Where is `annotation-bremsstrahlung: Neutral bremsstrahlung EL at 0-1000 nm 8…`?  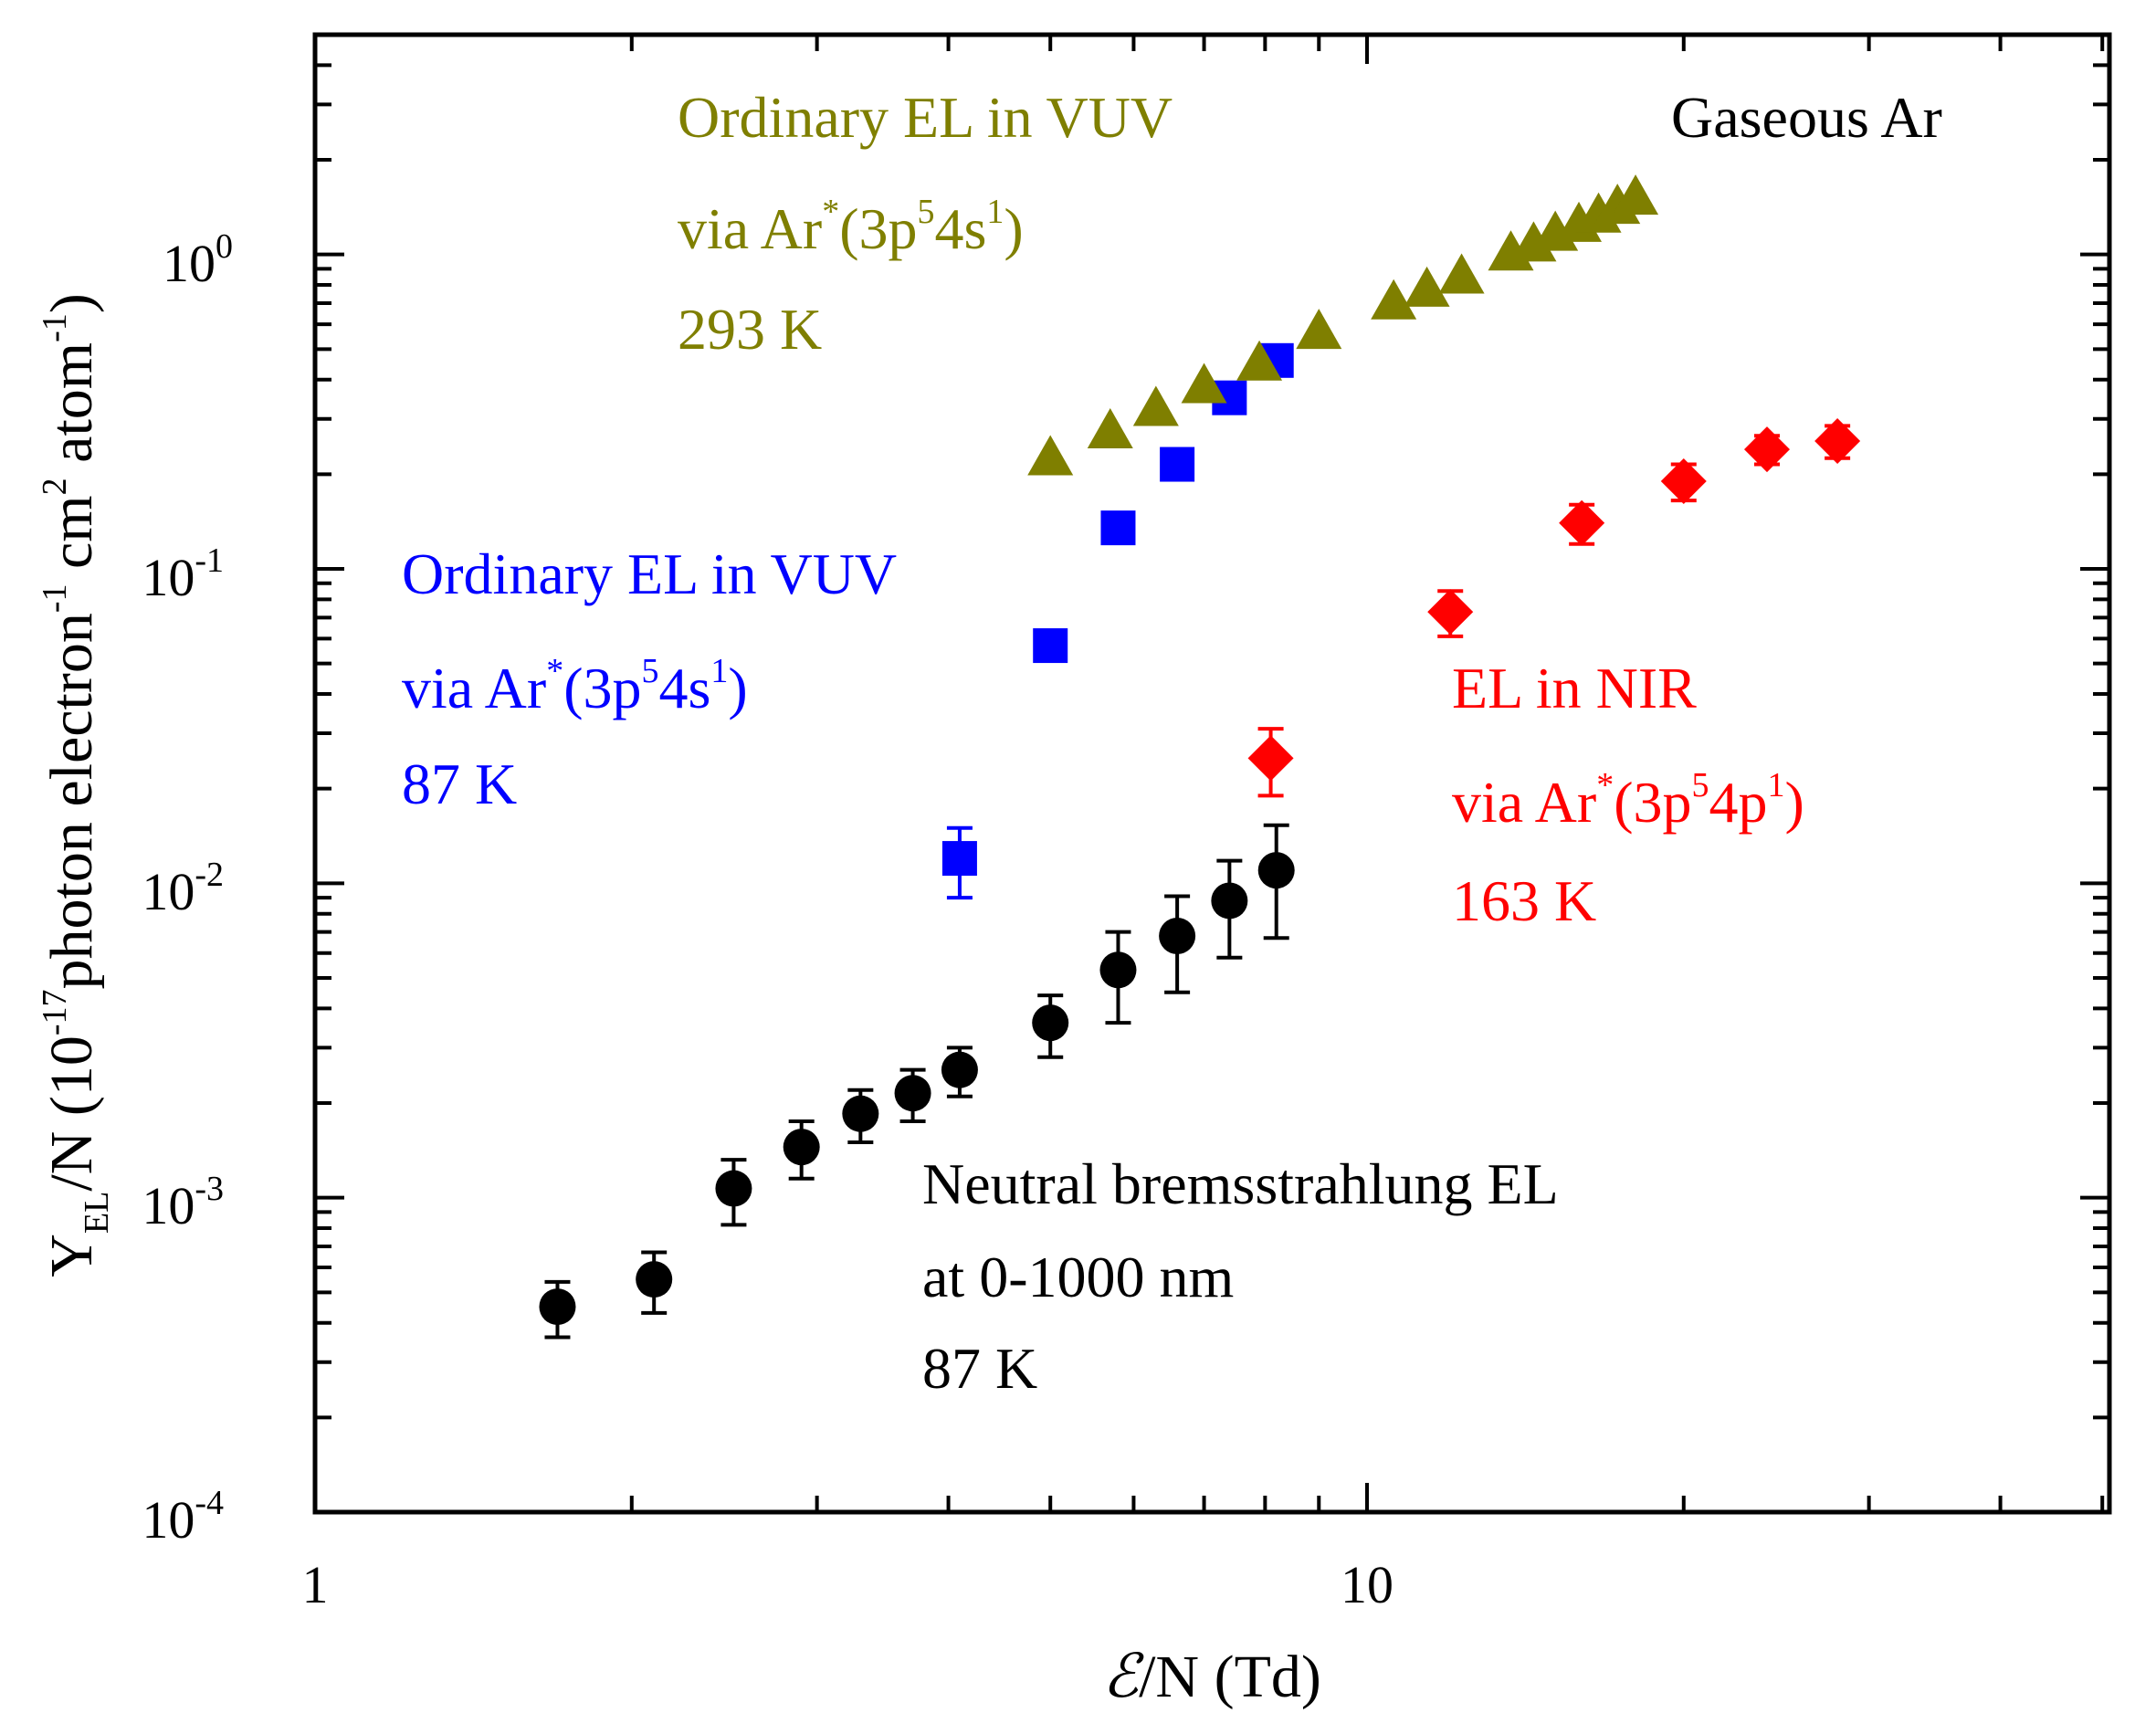
annotation-bremsstrahlung: Neutral bremsstrahlung EL at 0-1000 nm 8… is located at coordinates (1240, 1276).